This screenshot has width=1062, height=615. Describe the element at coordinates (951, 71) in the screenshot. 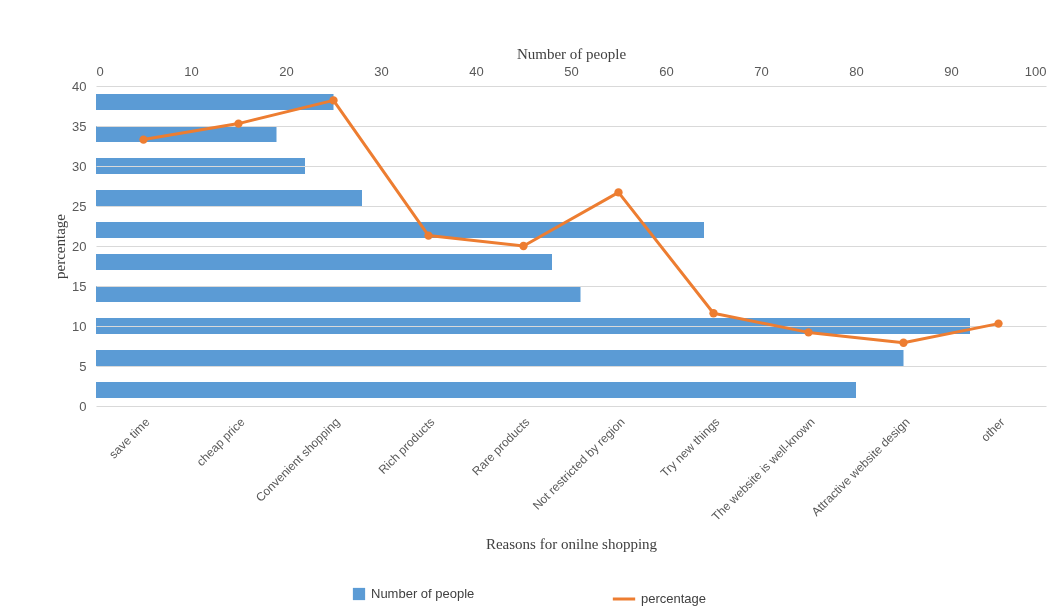

I see `x-tick-label: 90` at that location.